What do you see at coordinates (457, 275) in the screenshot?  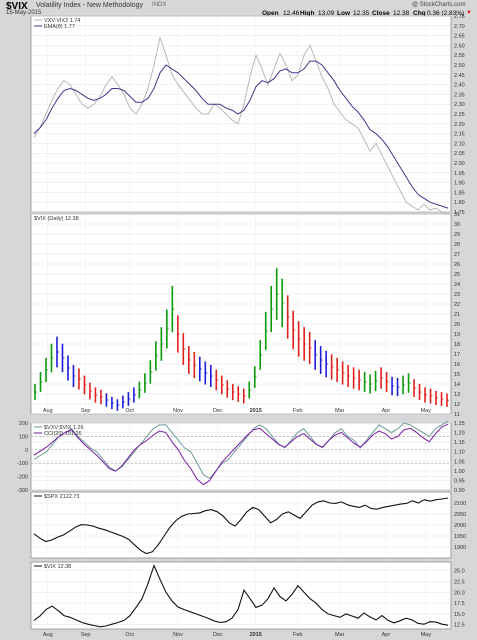 I see `price-tick-label: 25` at bounding box center [457, 275].